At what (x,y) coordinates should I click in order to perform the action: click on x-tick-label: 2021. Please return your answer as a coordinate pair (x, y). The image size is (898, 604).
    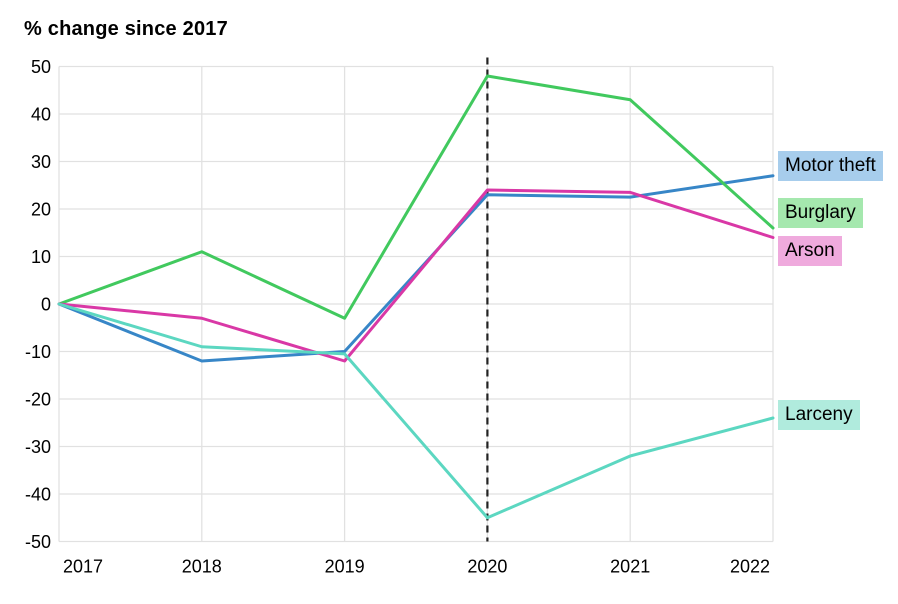
    Looking at the image, I should click on (630, 567).